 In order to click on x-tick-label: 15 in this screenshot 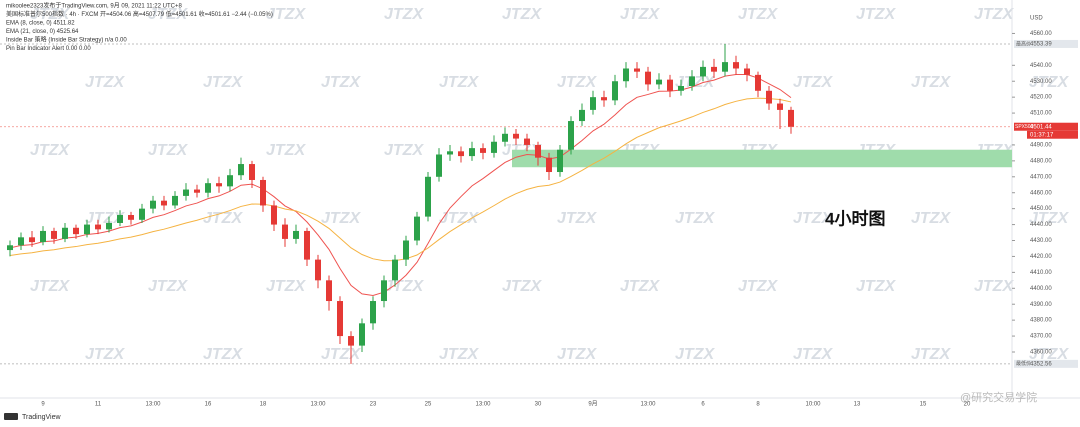, I will do `click(923, 405)`.